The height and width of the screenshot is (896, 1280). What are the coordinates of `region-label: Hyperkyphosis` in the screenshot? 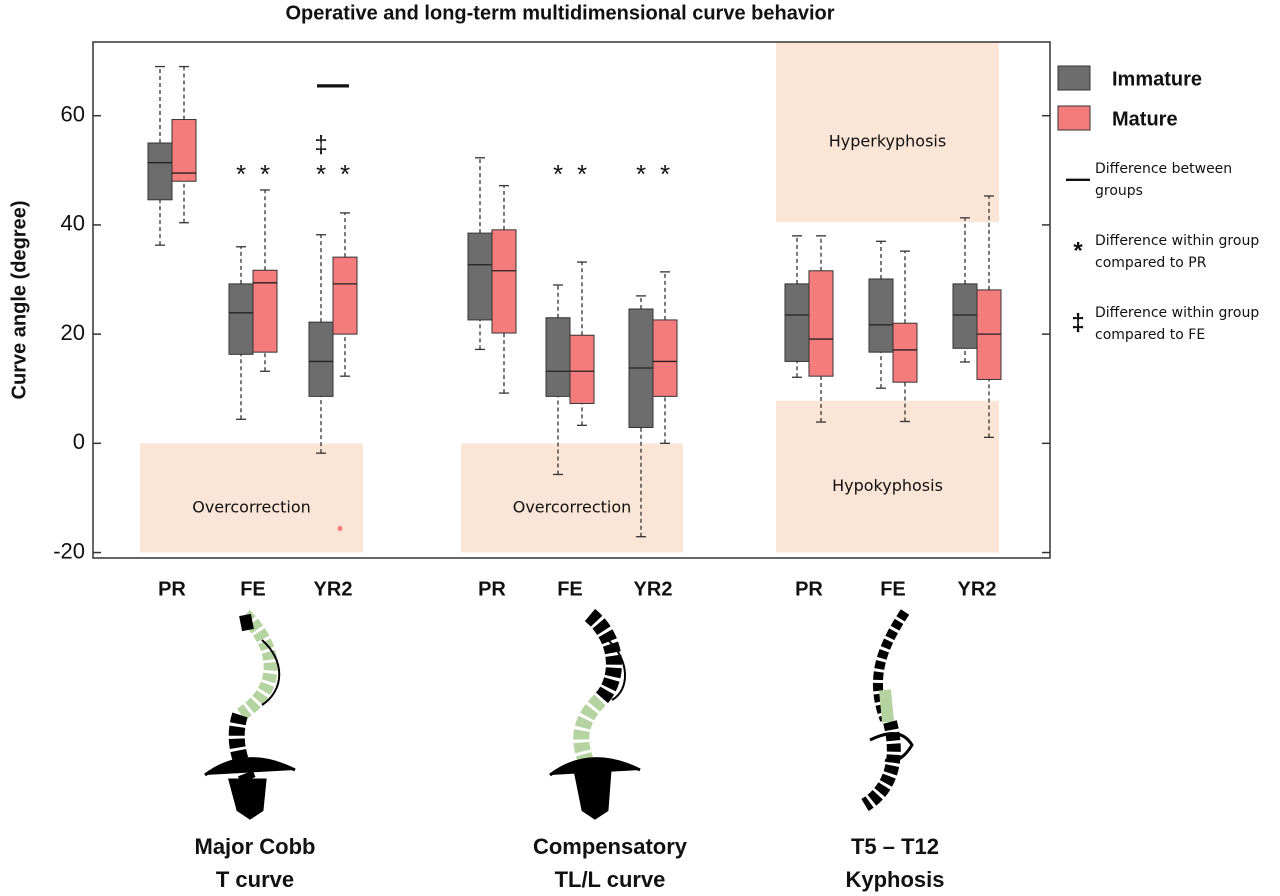 It's located at (887, 141).